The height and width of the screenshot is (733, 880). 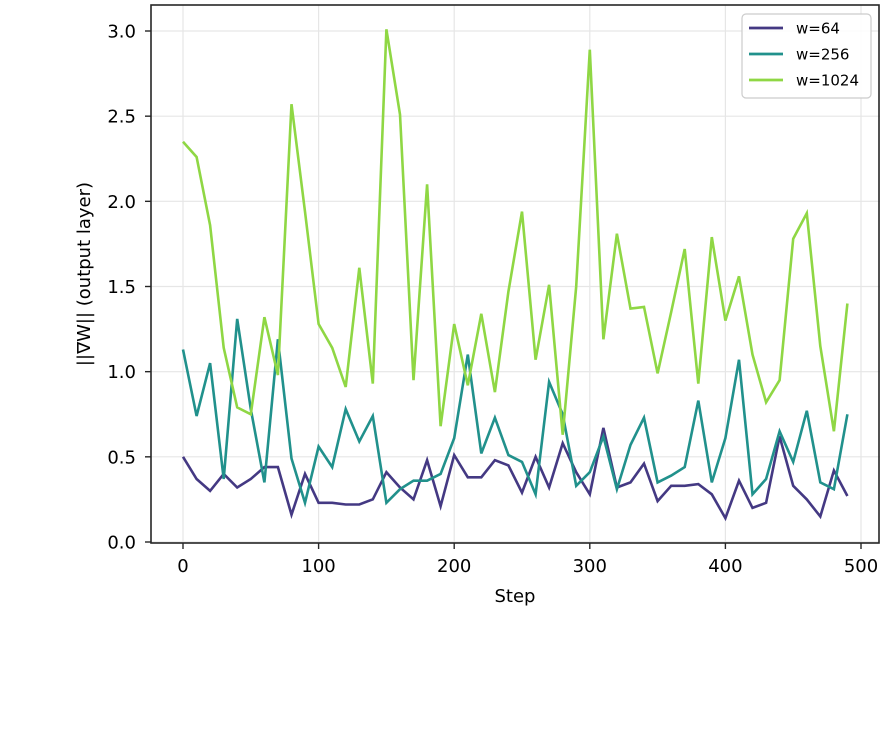 I want to click on x-axis-ticks: 0 100 200 300 400 500, so click(x=527, y=560).